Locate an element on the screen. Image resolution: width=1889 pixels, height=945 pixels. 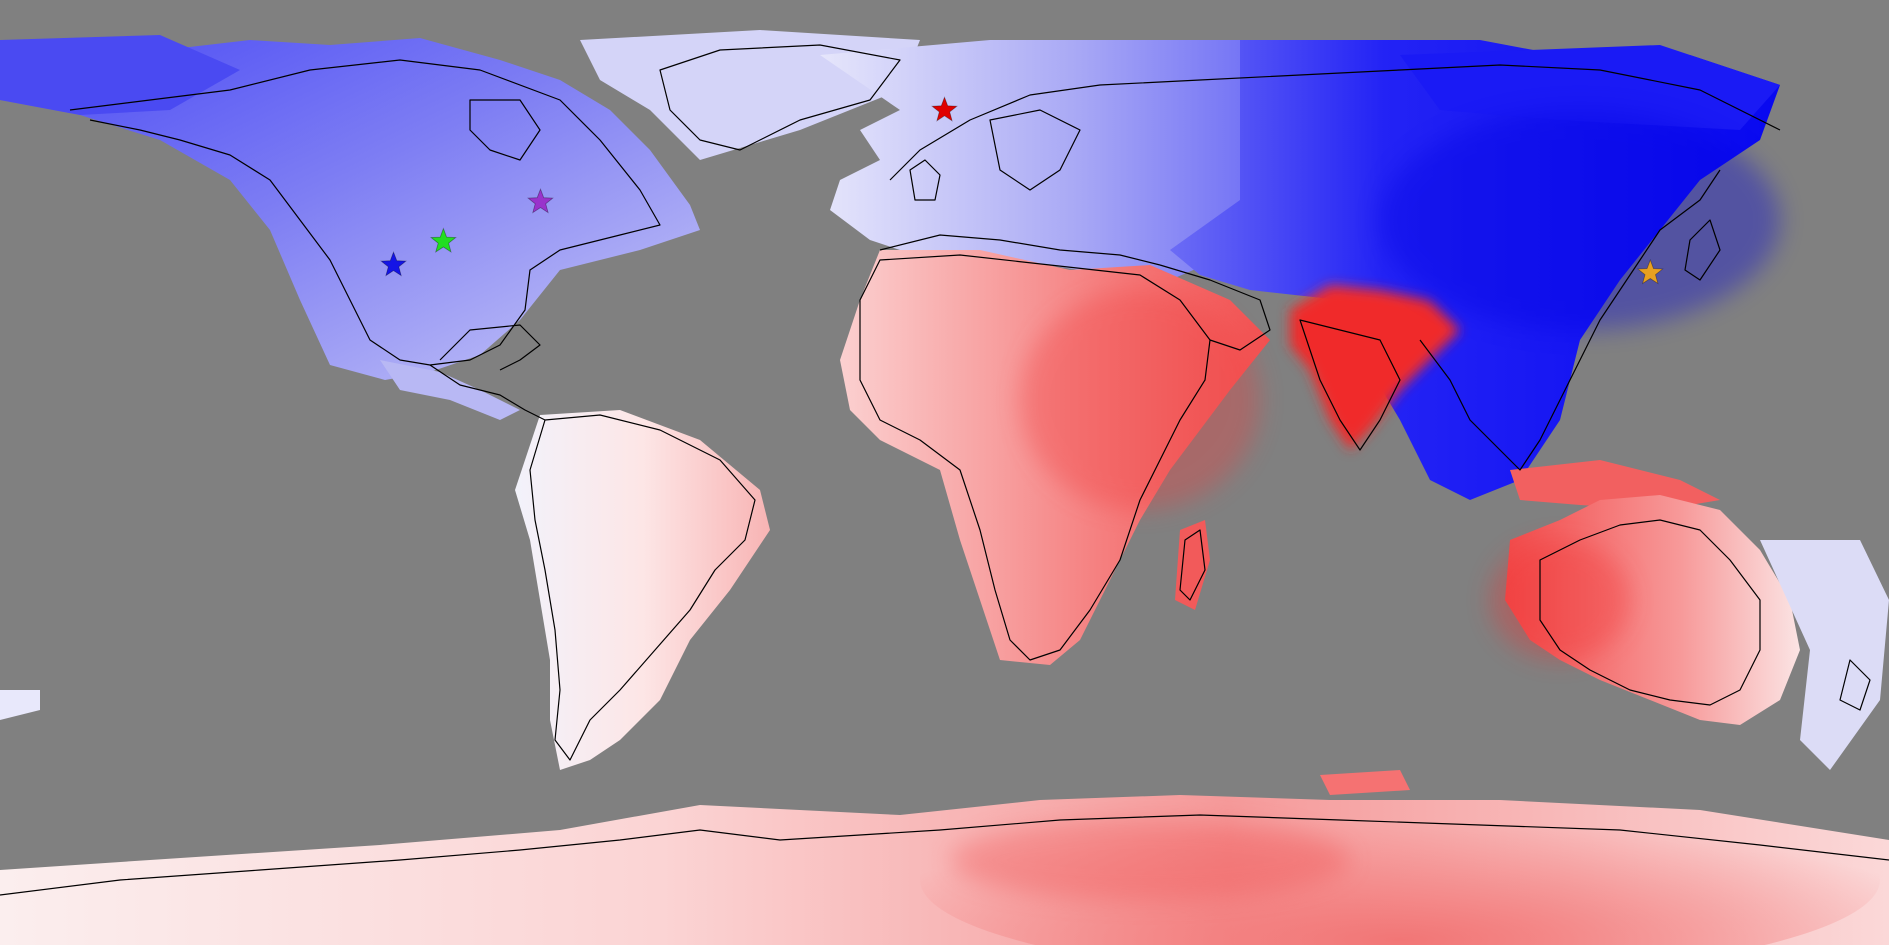
coast-australia is located at coordinates (1650, 612).